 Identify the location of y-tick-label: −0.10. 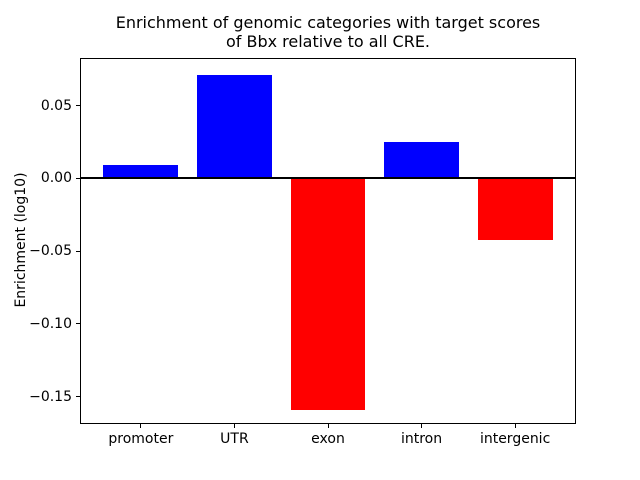
(50, 323).